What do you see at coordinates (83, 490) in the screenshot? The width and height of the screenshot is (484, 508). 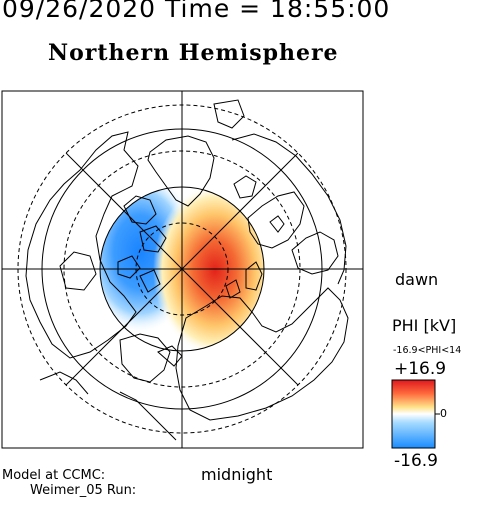 I see `run-footer-line: Weimer_05 Run:` at bounding box center [83, 490].